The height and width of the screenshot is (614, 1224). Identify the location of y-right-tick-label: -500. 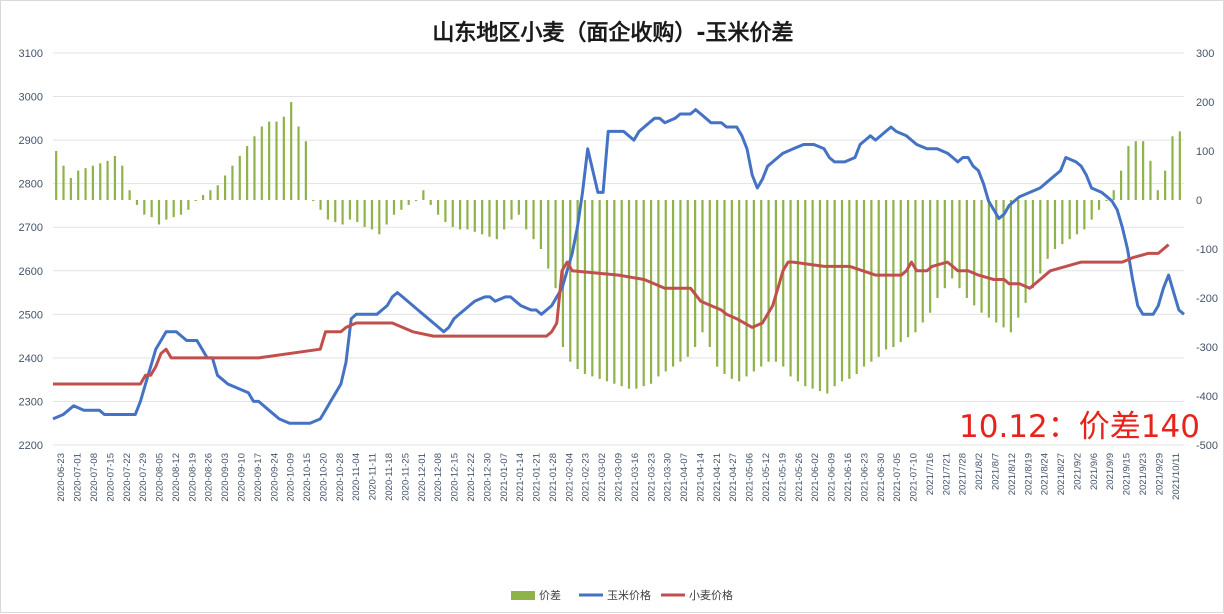
(1207, 446).